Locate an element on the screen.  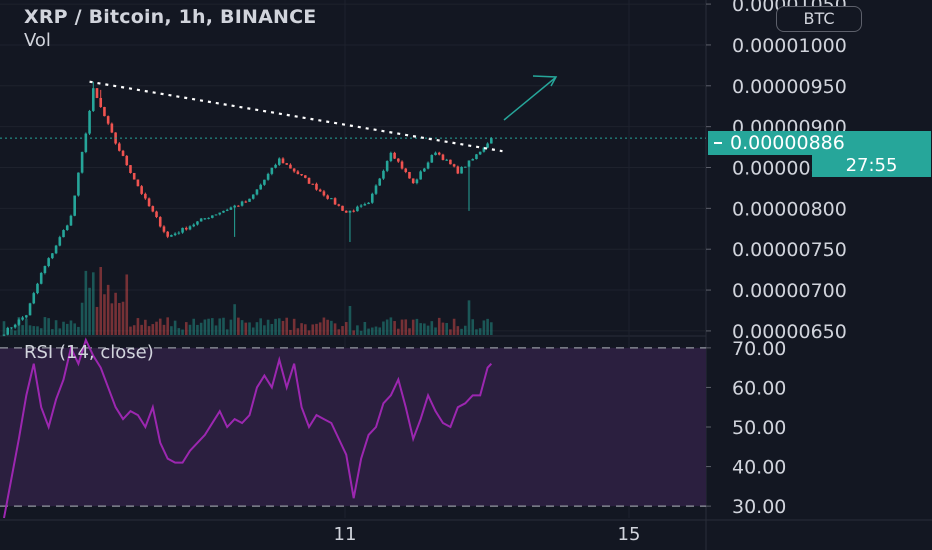
currency-badge: BTC is located at coordinates (819, 19).